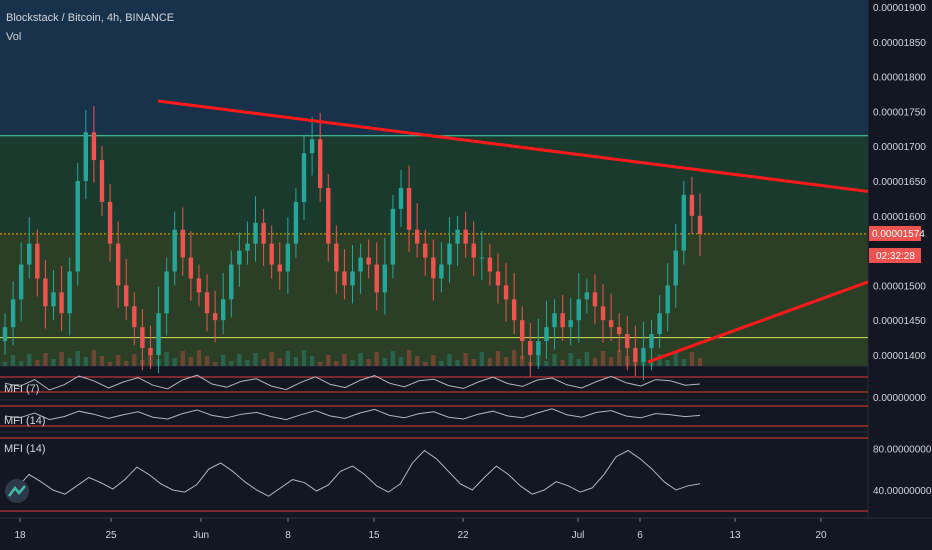 This screenshot has width=932, height=550. What do you see at coordinates (288, 535) in the screenshot?
I see `time-tick-label: 8` at bounding box center [288, 535].